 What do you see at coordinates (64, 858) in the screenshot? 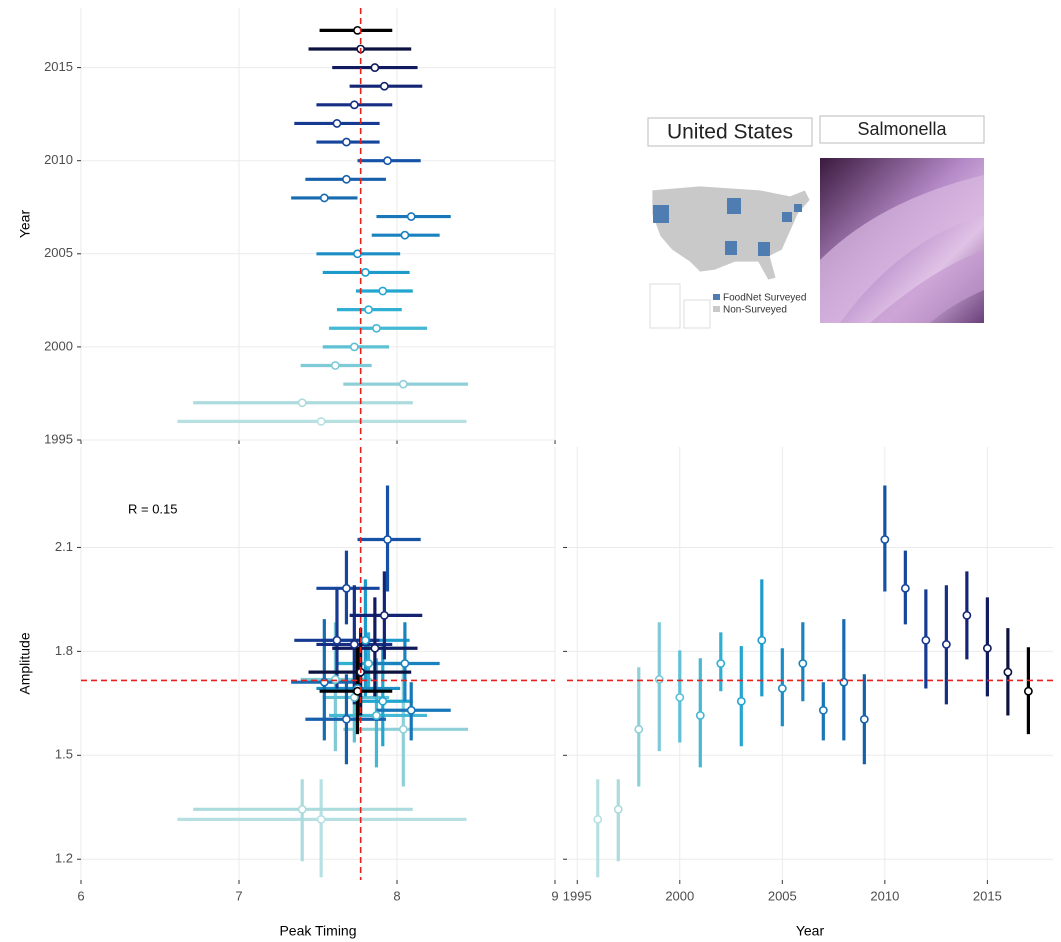
I see `y-tick-label: 1.2` at bounding box center [64, 858].